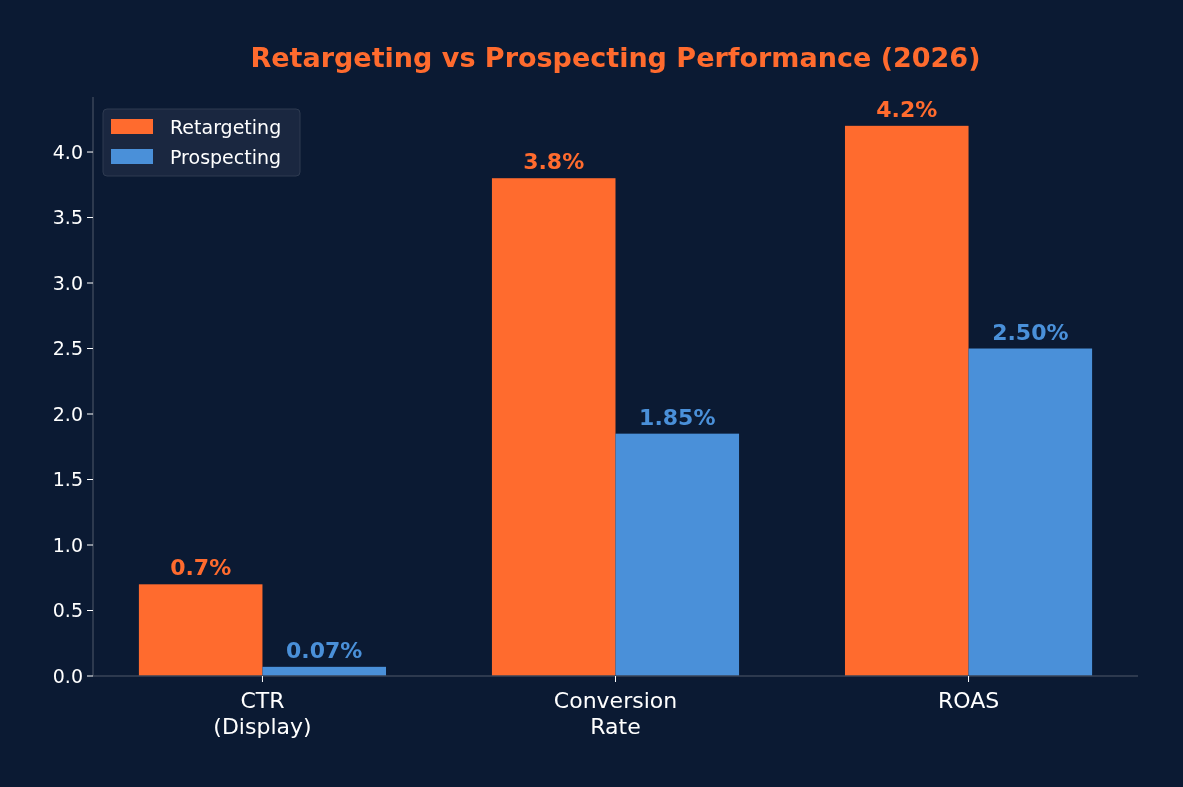 This screenshot has height=787, width=1183. Describe the element at coordinates (67, 544) in the screenshot. I see `y-tick-label: 1.0` at that location.